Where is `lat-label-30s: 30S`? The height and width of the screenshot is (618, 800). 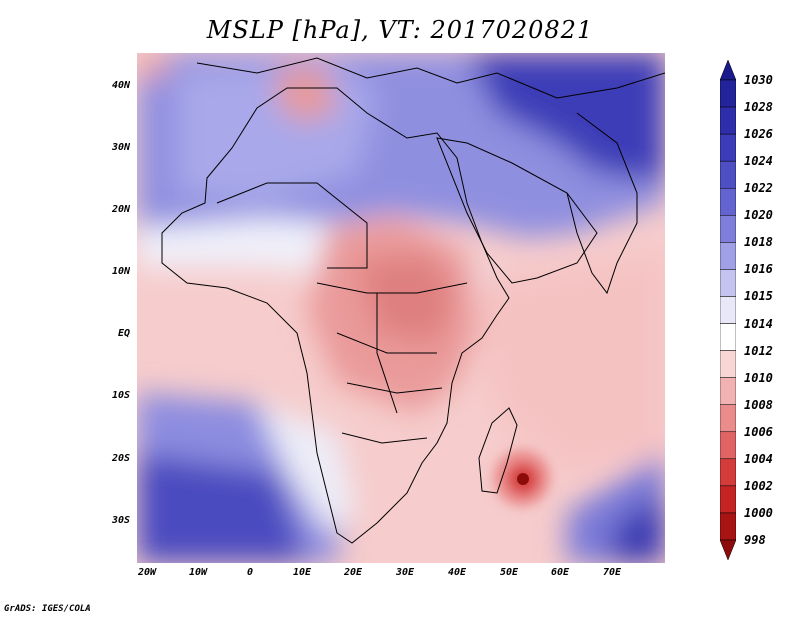 lat-label-30s: 30S is located at coordinates (120, 520).